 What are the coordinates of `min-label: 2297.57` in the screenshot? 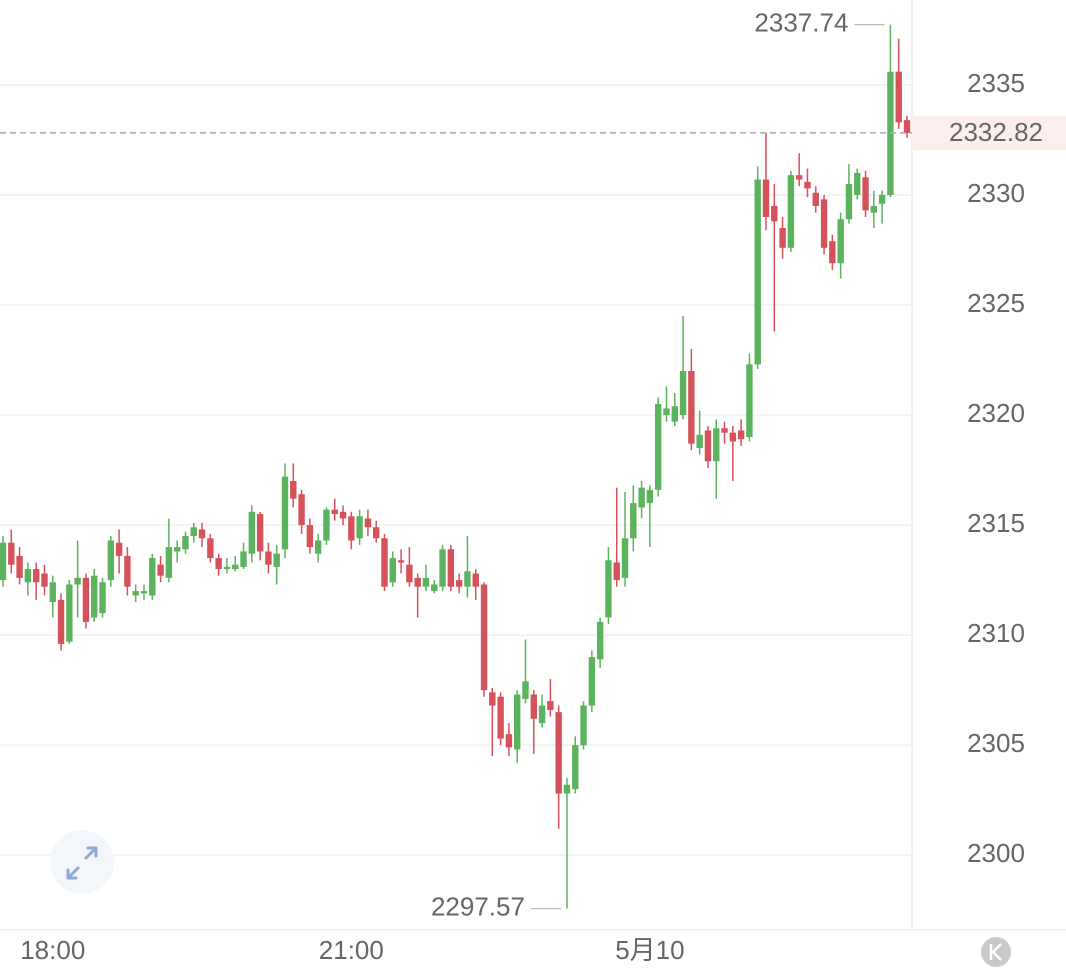 It's located at (478, 907).